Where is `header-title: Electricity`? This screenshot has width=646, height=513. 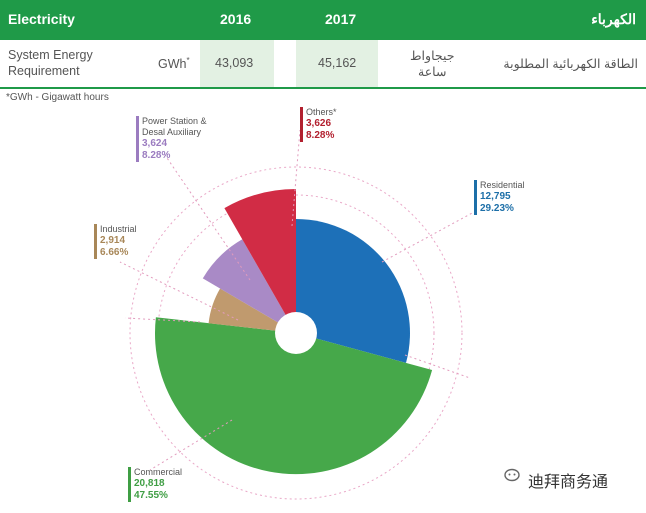 header-title: Electricity is located at coordinates (41, 19).